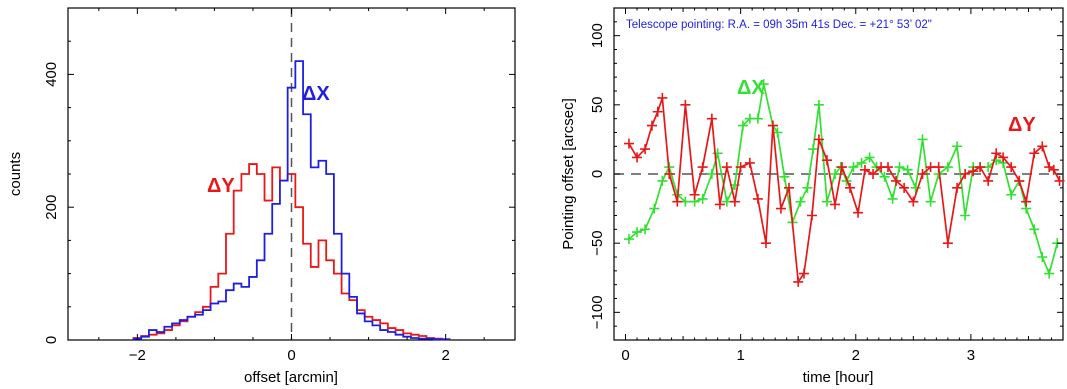 Image resolution: width=1067 pixels, height=389 pixels. What do you see at coordinates (137, 355) in the screenshot?
I see `histogram-x-tick-label: −2` at bounding box center [137, 355].